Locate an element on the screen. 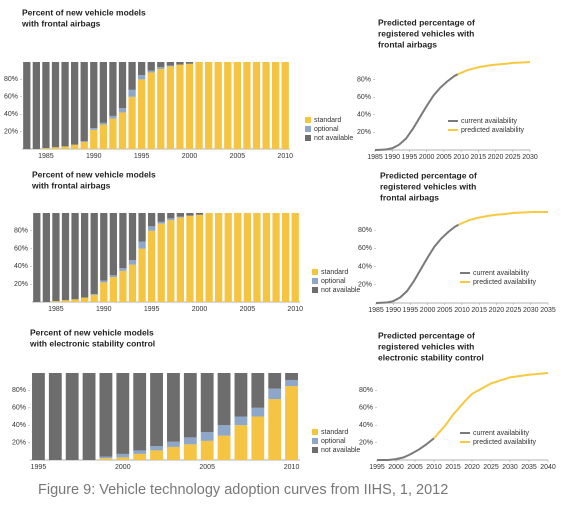  chart-title: electronic stability control is located at coordinates (431, 357).